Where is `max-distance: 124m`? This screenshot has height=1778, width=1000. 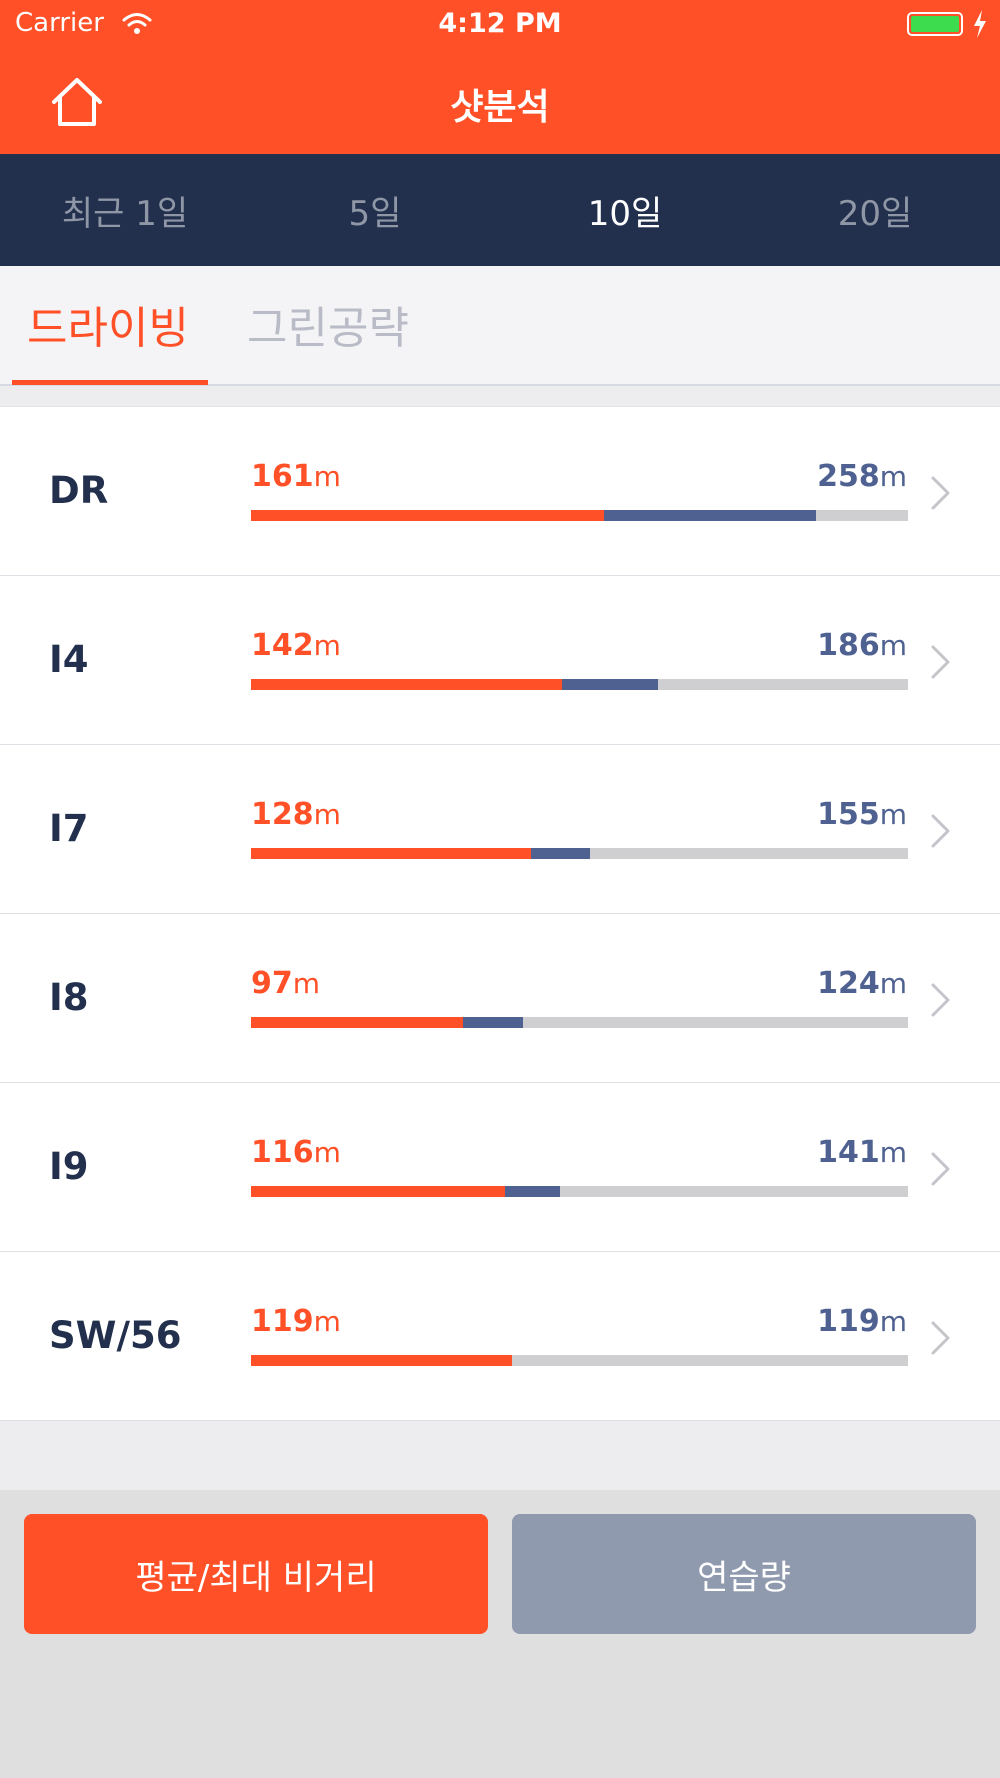
max-distance: 124m is located at coordinates (862, 983).